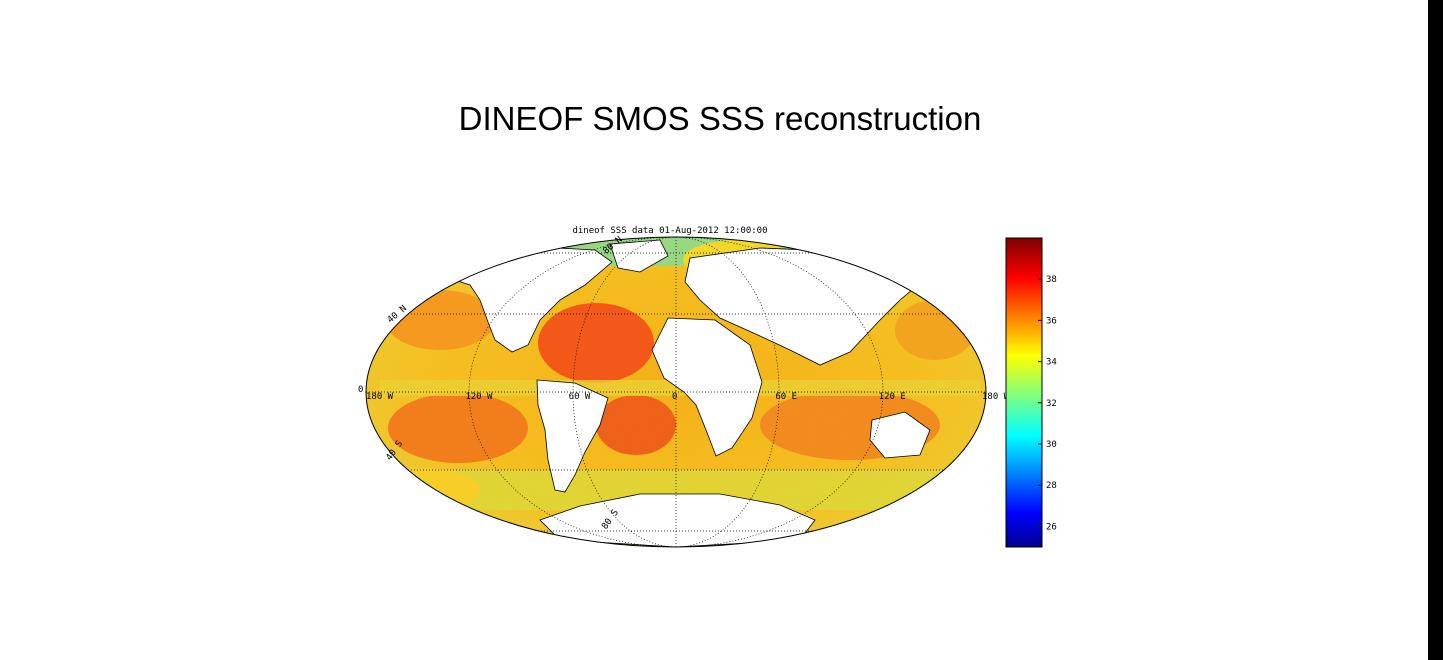 This screenshot has height=660, width=1443. Describe the element at coordinates (707, 387) in the screenshot. I see `africa` at that location.